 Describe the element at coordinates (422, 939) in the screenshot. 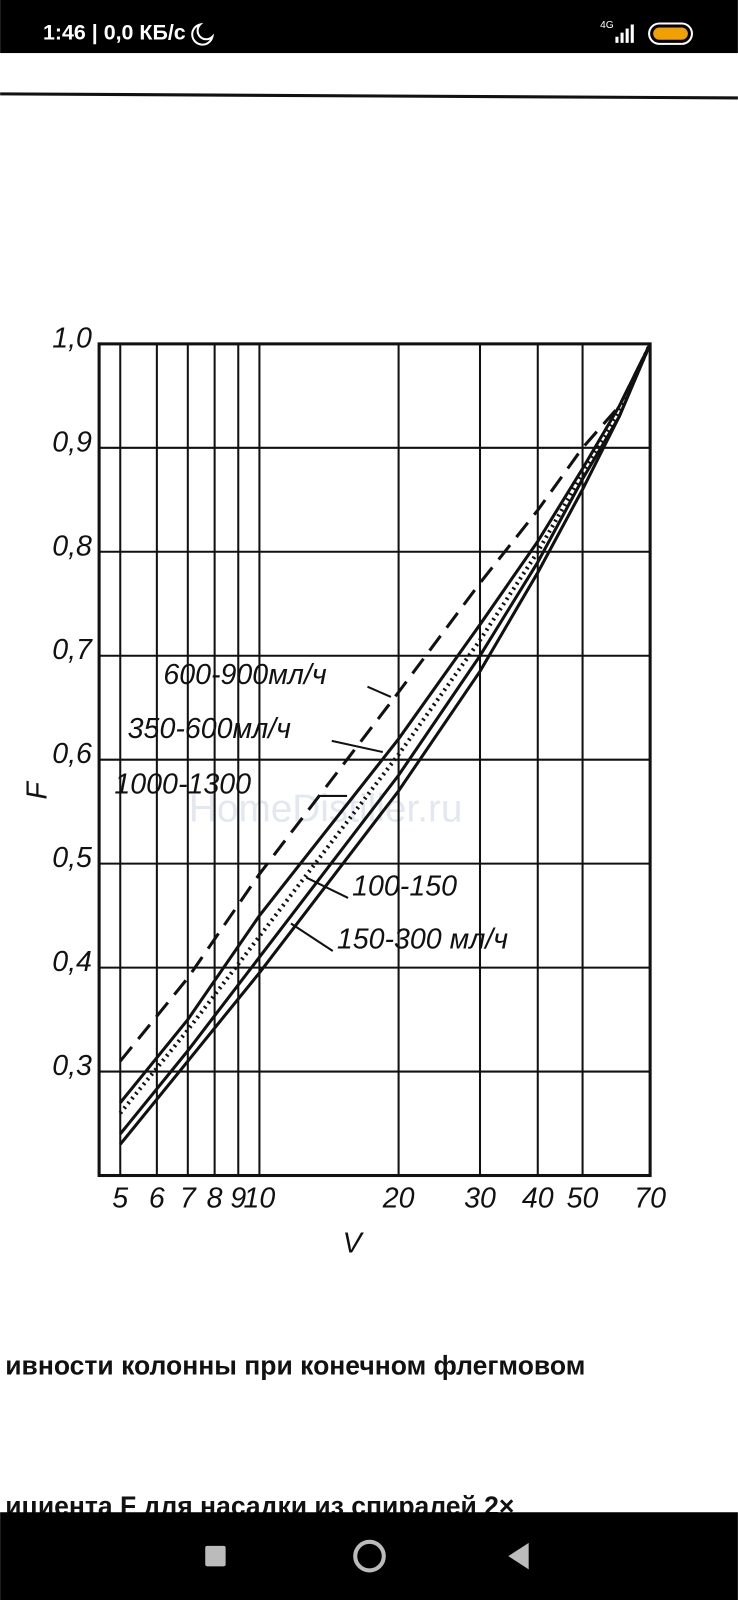

I see `series-label: 150-300 мл/ч` at that location.